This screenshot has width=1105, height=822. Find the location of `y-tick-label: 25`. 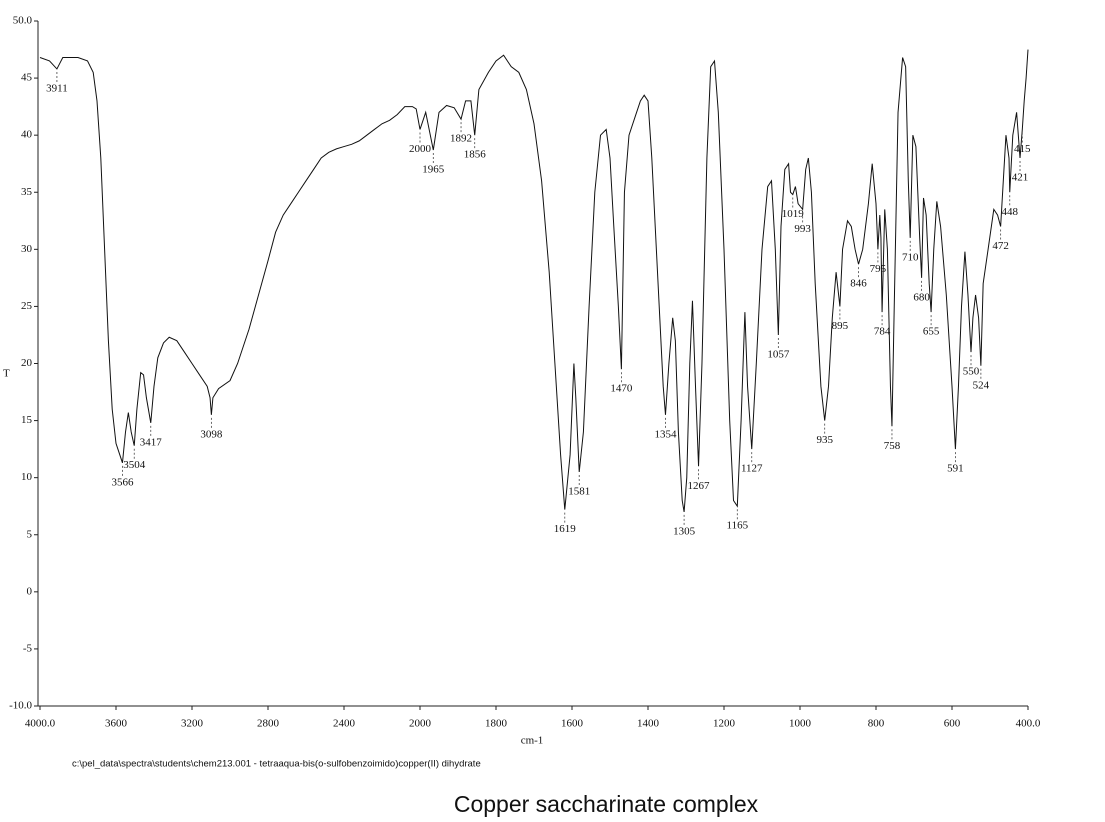

y-tick-label: 25 is located at coordinates (27, 306).